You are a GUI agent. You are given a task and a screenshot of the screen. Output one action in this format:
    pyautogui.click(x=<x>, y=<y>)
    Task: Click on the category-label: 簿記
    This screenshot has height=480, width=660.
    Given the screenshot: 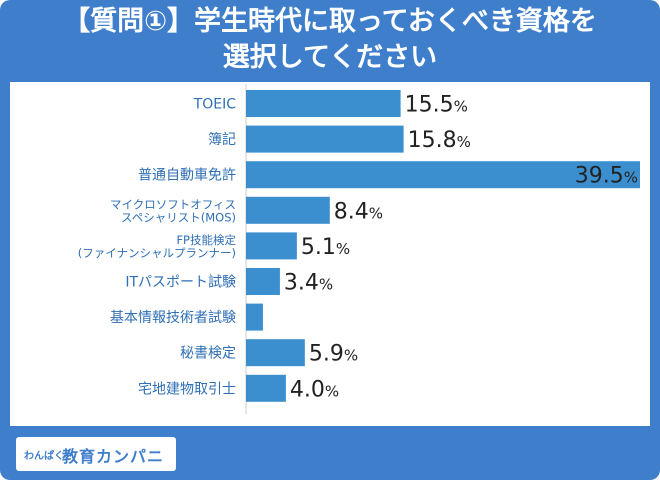 What is the action you would take?
    pyautogui.click(x=222, y=139)
    